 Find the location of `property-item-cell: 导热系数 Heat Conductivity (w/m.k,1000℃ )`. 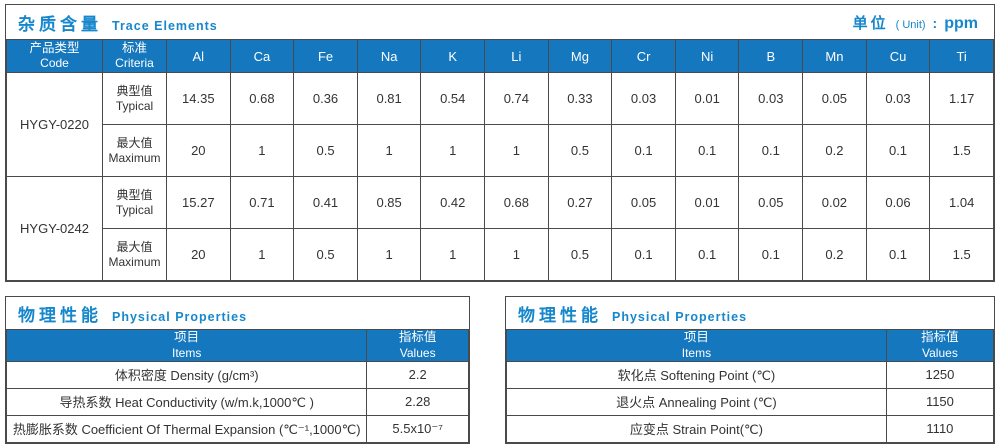

property-item-cell: 导热系数 Heat Conductivity (w/m.k,1000℃ ) is located at coordinates (186, 401).